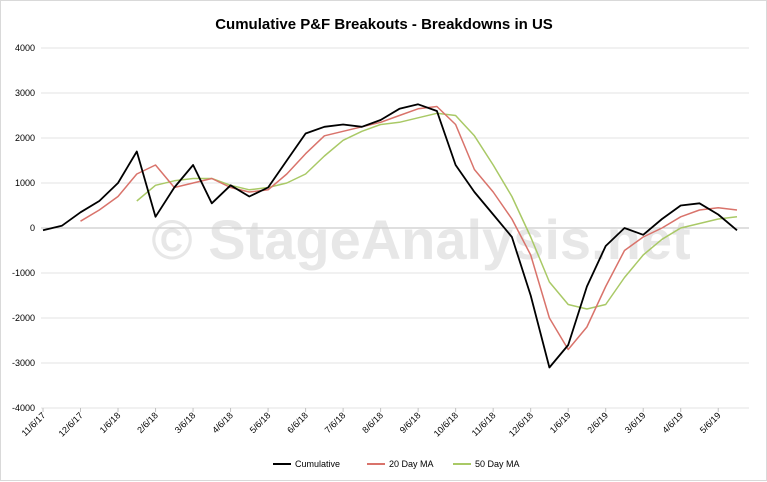 The height and width of the screenshot is (482, 767). I want to click on y-tick-label: 3000, so click(25, 93).